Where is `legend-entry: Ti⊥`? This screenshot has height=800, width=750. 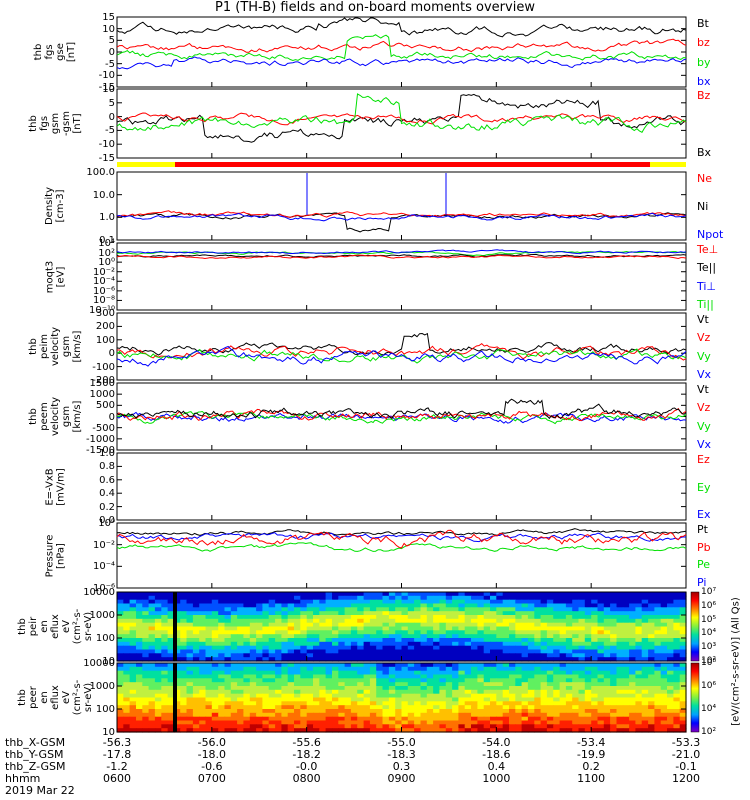 legend-entry: Ti⊥ is located at coordinates (707, 286).